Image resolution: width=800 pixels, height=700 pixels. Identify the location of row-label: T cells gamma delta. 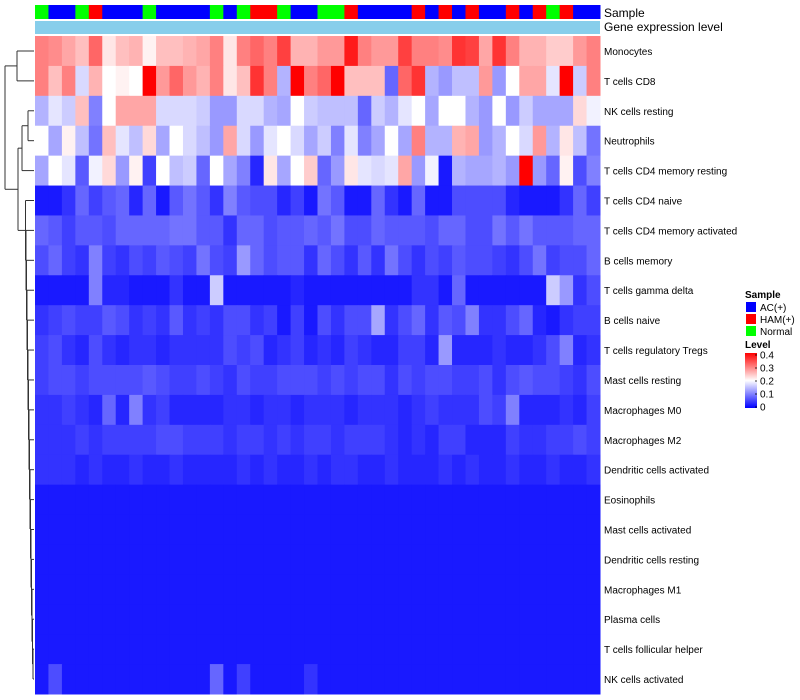
(649, 291).